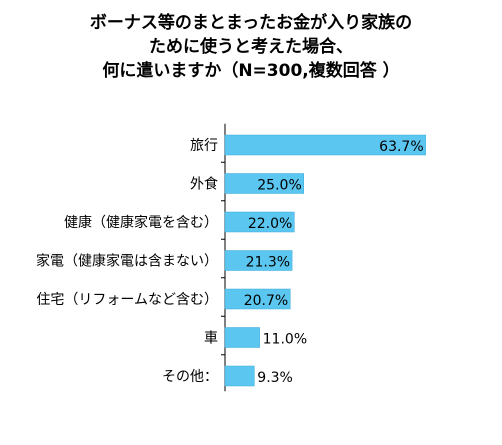  I want to click on category-label: その他：, so click(190, 377).